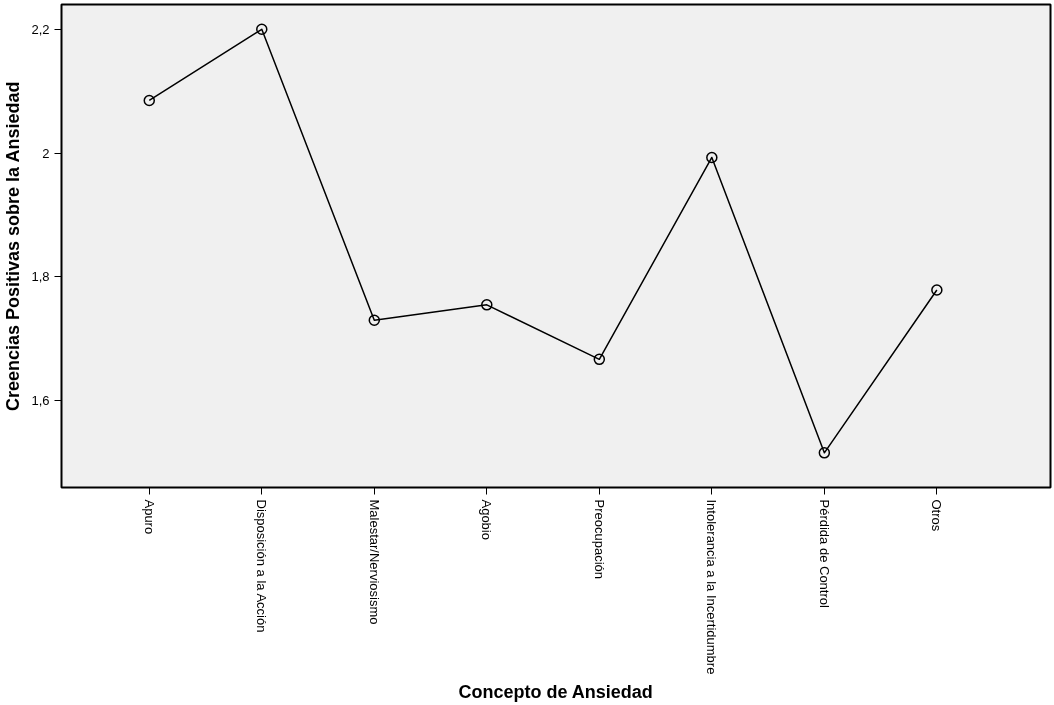 The width and height of the screenshot is (1054, 705). I want to click on y-tick-label: 2, so click(46, 153).